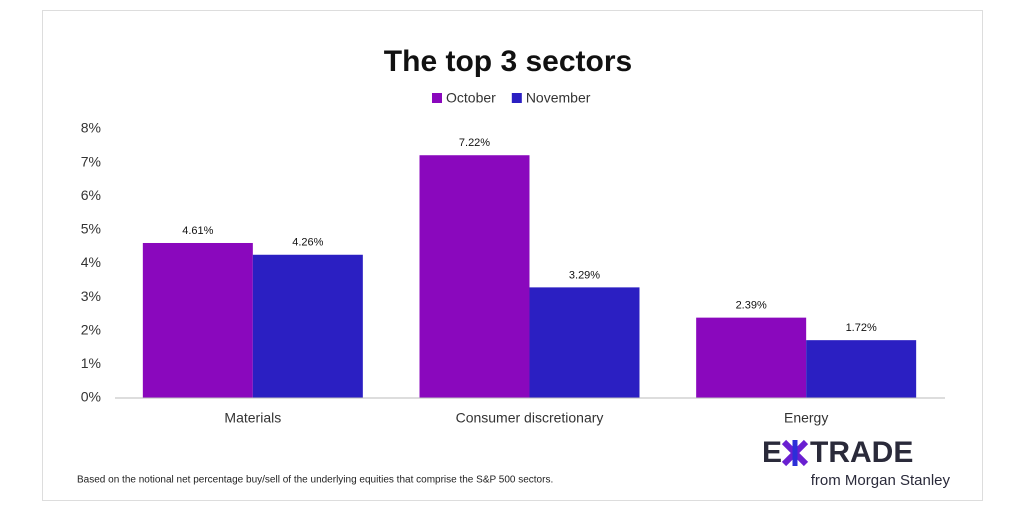 The width and height of the screenshot is (1024, 512). I want to click on y-tick-label: 1%, so click(91, 363).